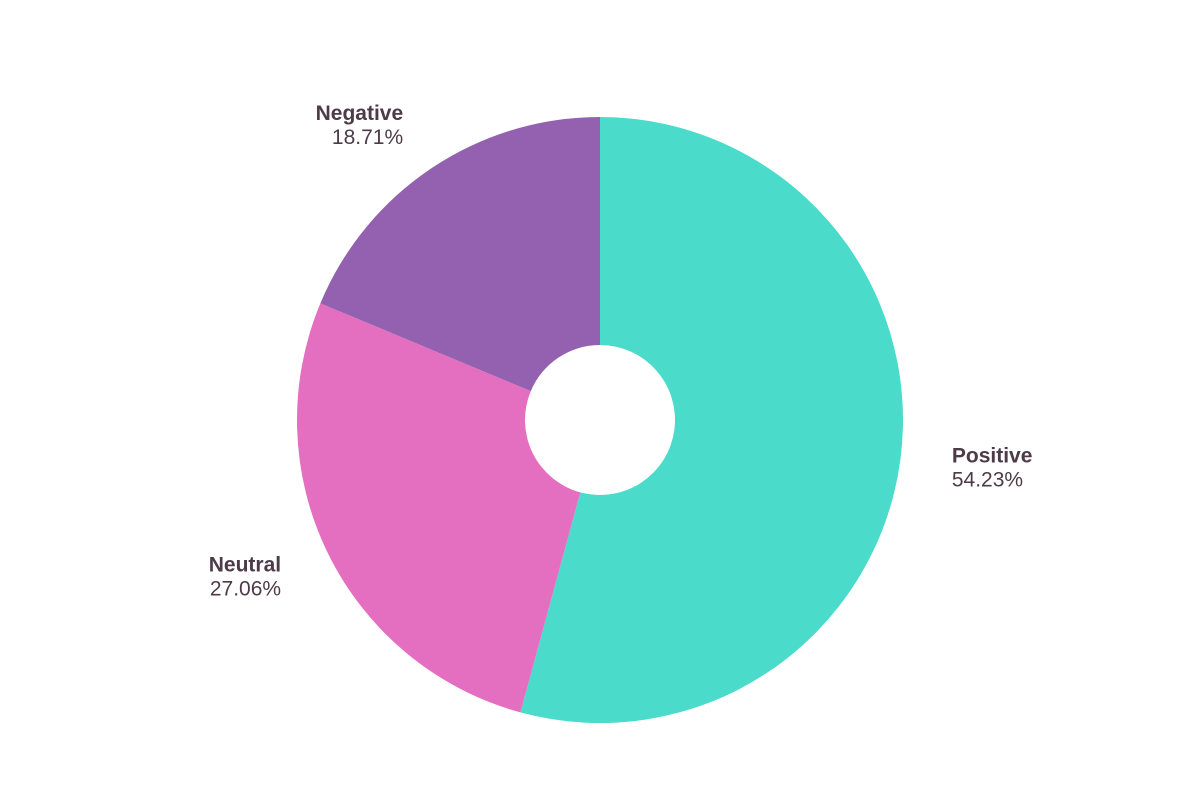 The height and width of the screenshot is (800, 1200). I want to click on slice-label: Neutral, so click(245, 565).